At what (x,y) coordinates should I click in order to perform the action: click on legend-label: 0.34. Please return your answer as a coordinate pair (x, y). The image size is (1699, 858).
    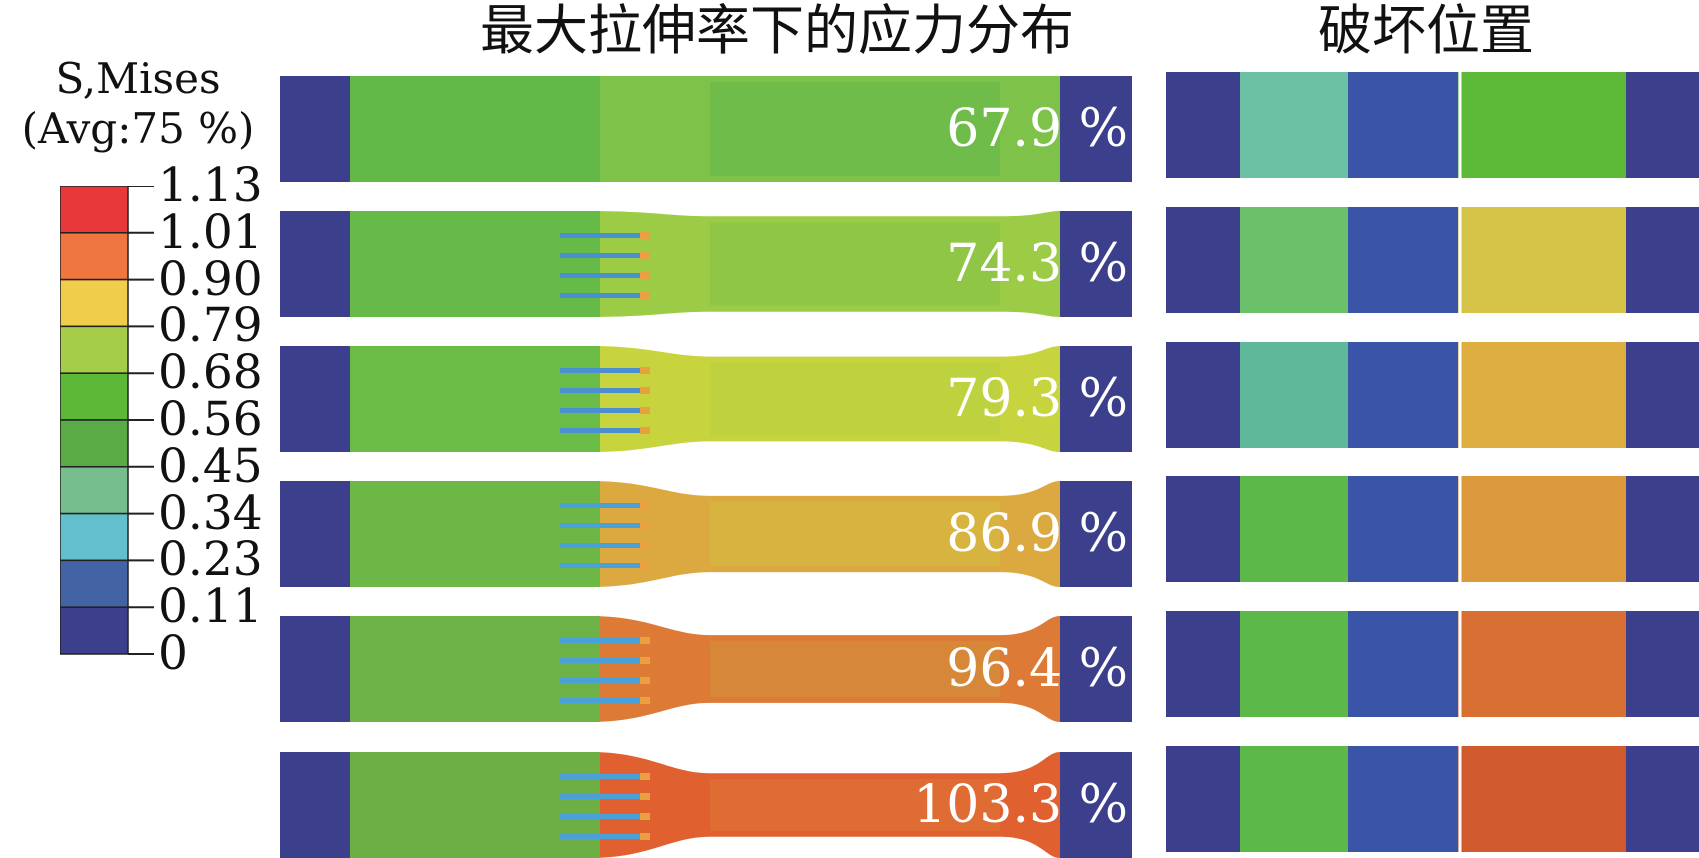
    Looking at the image, I should click on (210, 513).